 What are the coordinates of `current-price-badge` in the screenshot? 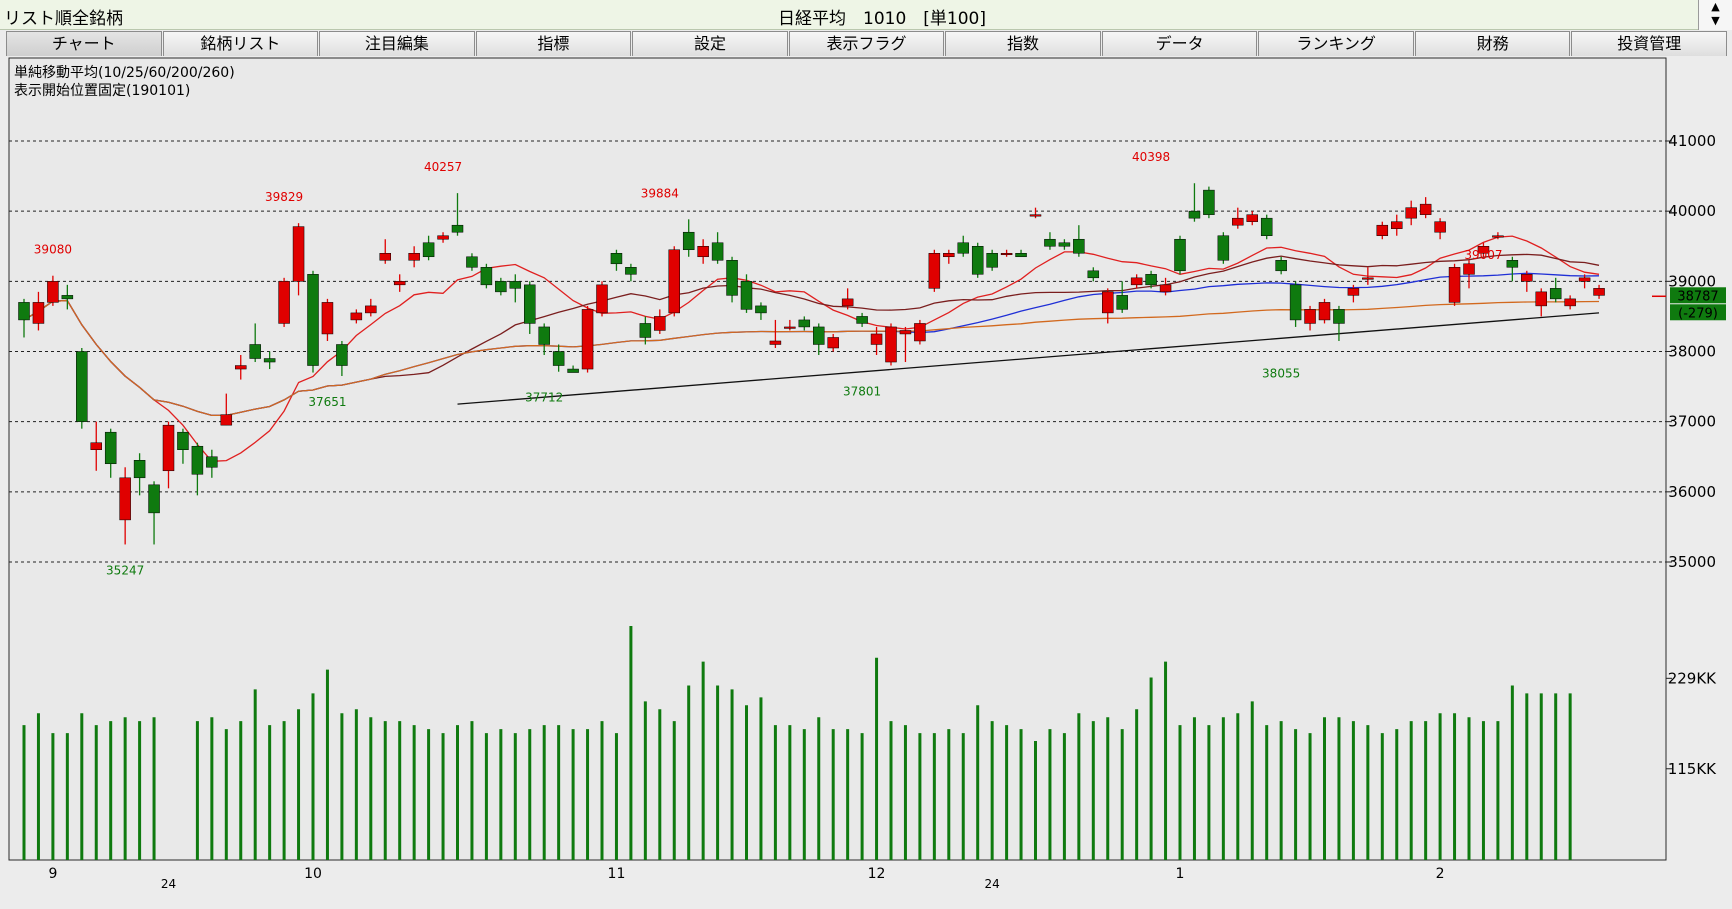 It's located at (1698, 295).